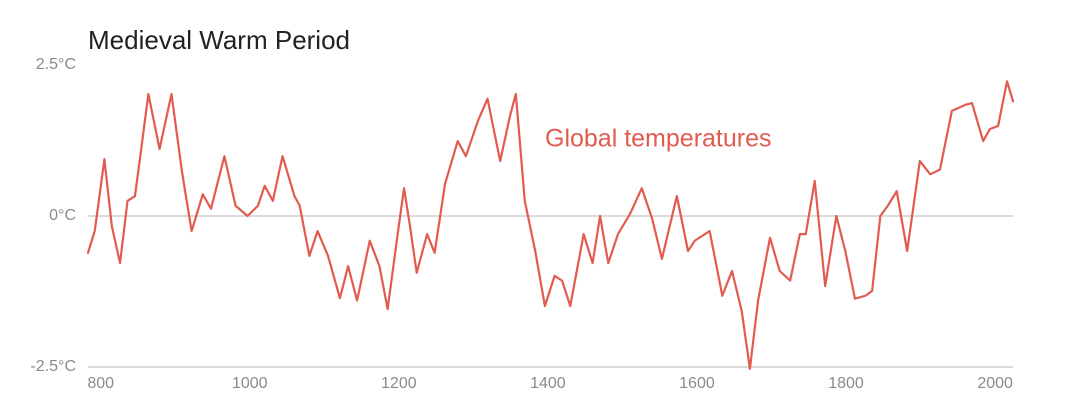  What do you see at coordinates (56, 64) in the screenshot?
I see `y-tick-label: 2.5°C` at bounding box center [56, 64].